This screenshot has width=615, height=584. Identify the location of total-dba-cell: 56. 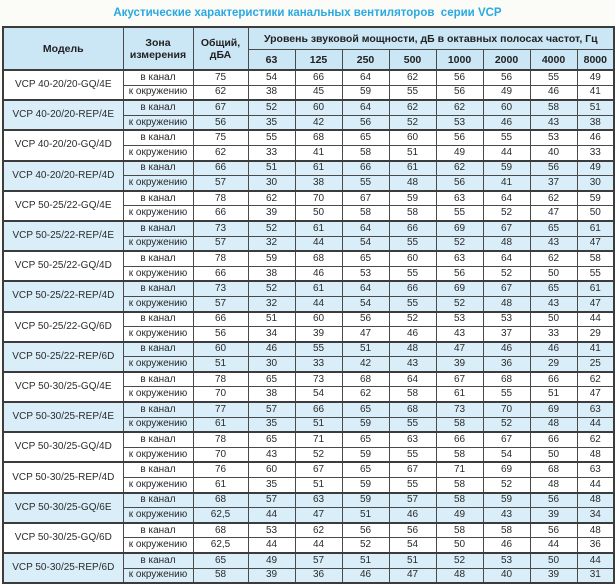
(220, 122).